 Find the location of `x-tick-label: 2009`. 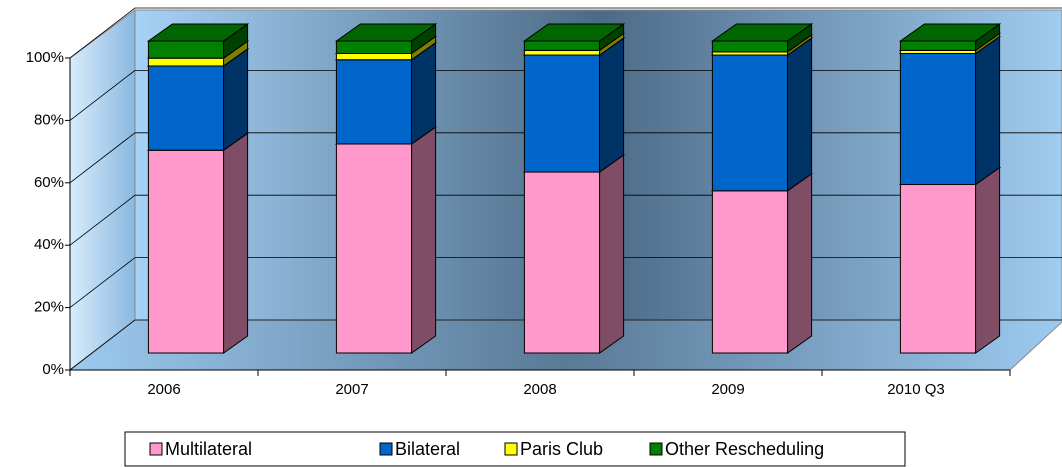

x-tick-label: 2009 is located at coordinates (727, 389).